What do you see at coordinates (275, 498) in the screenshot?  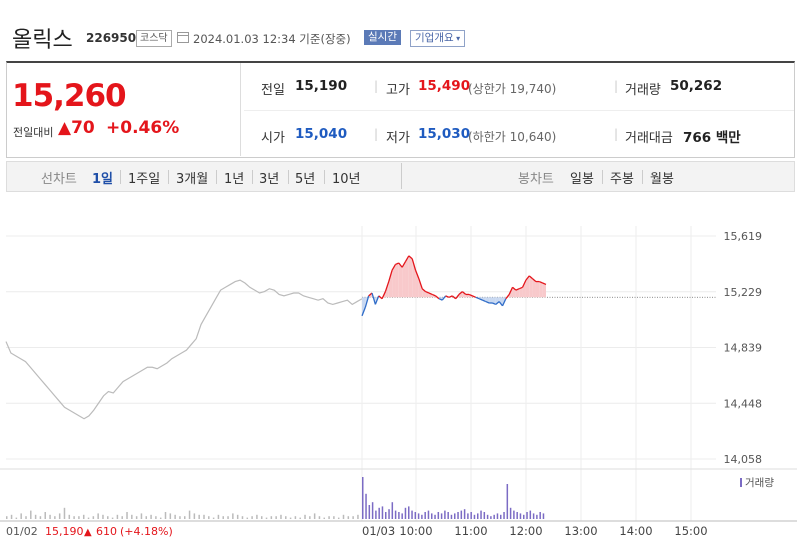 I see `volume-bars` at bounding box center [275, 498].